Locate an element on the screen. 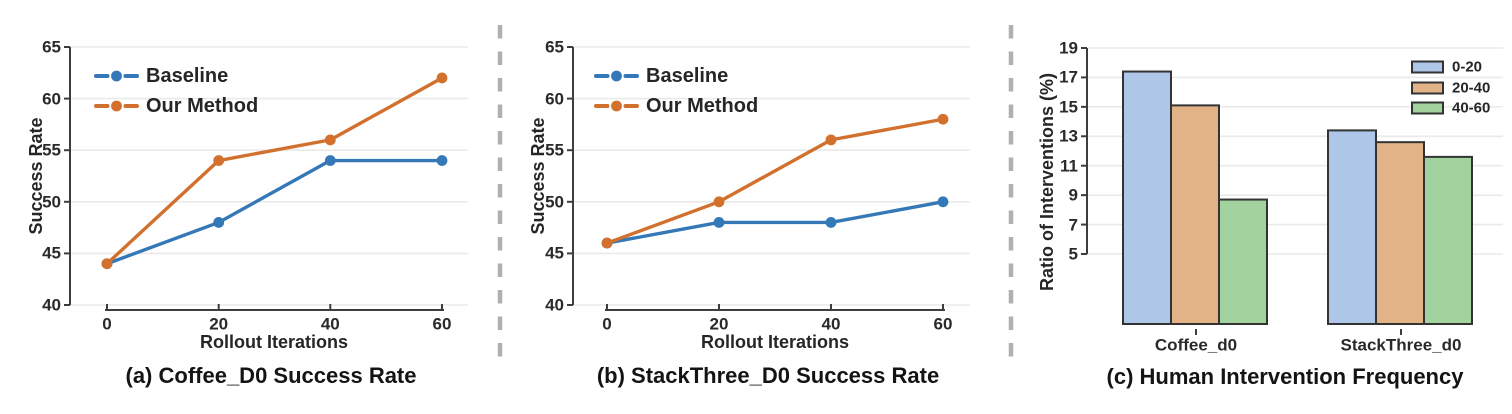  panel-c-y-tick-label-19: 19 is located at coordinates (1068, 48).